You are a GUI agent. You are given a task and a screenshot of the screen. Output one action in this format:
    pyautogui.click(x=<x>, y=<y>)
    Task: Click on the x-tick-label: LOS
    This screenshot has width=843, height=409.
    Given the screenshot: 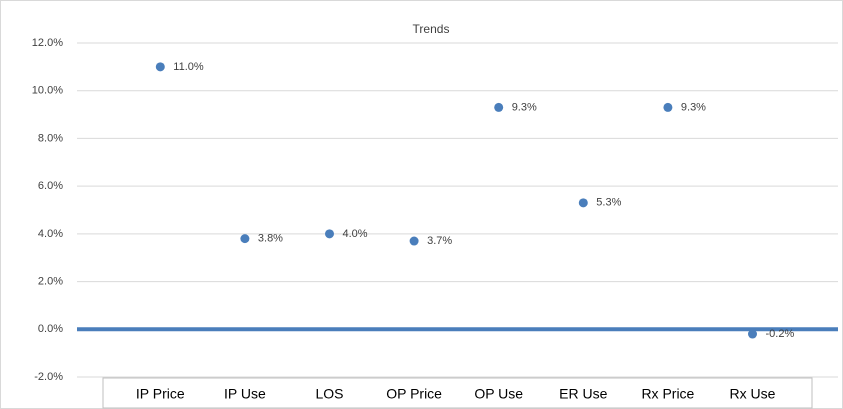 What is the action you would take?
    pyautogui.click(x=329, y=394)
    